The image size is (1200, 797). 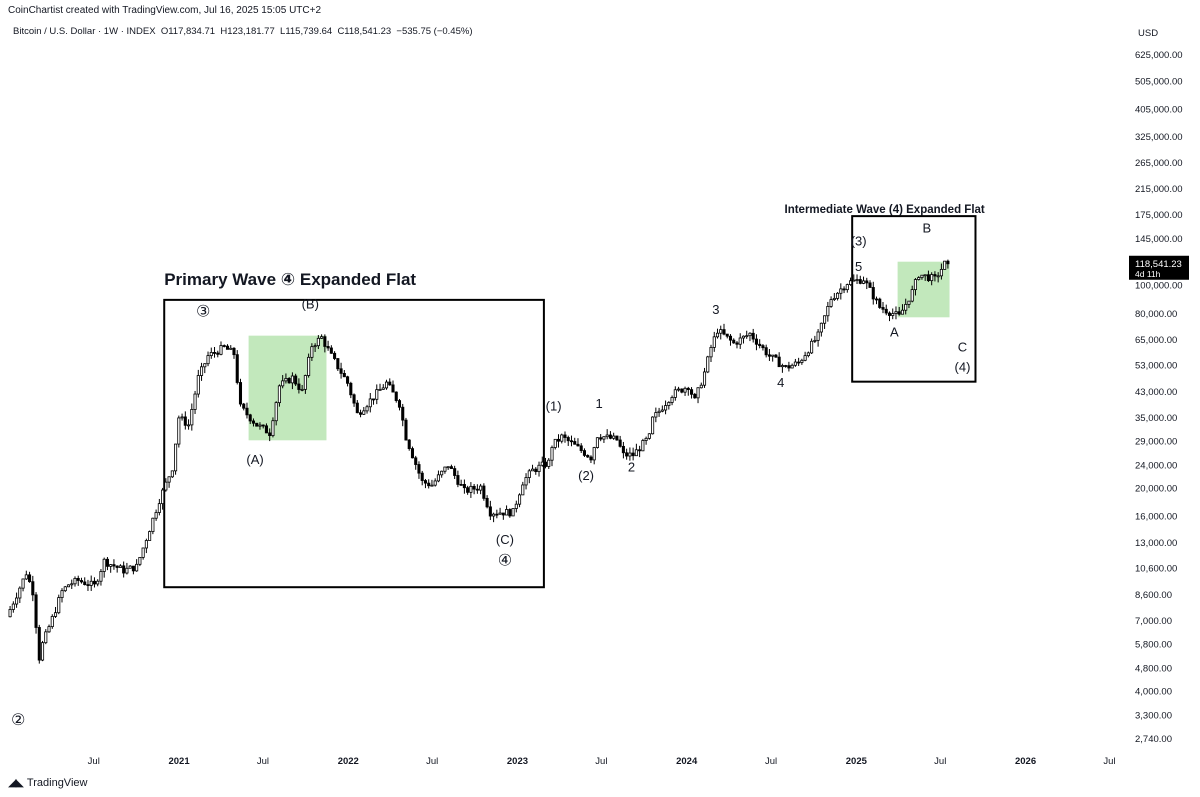 I want to click on wave-box, so click(x=354, y=443).